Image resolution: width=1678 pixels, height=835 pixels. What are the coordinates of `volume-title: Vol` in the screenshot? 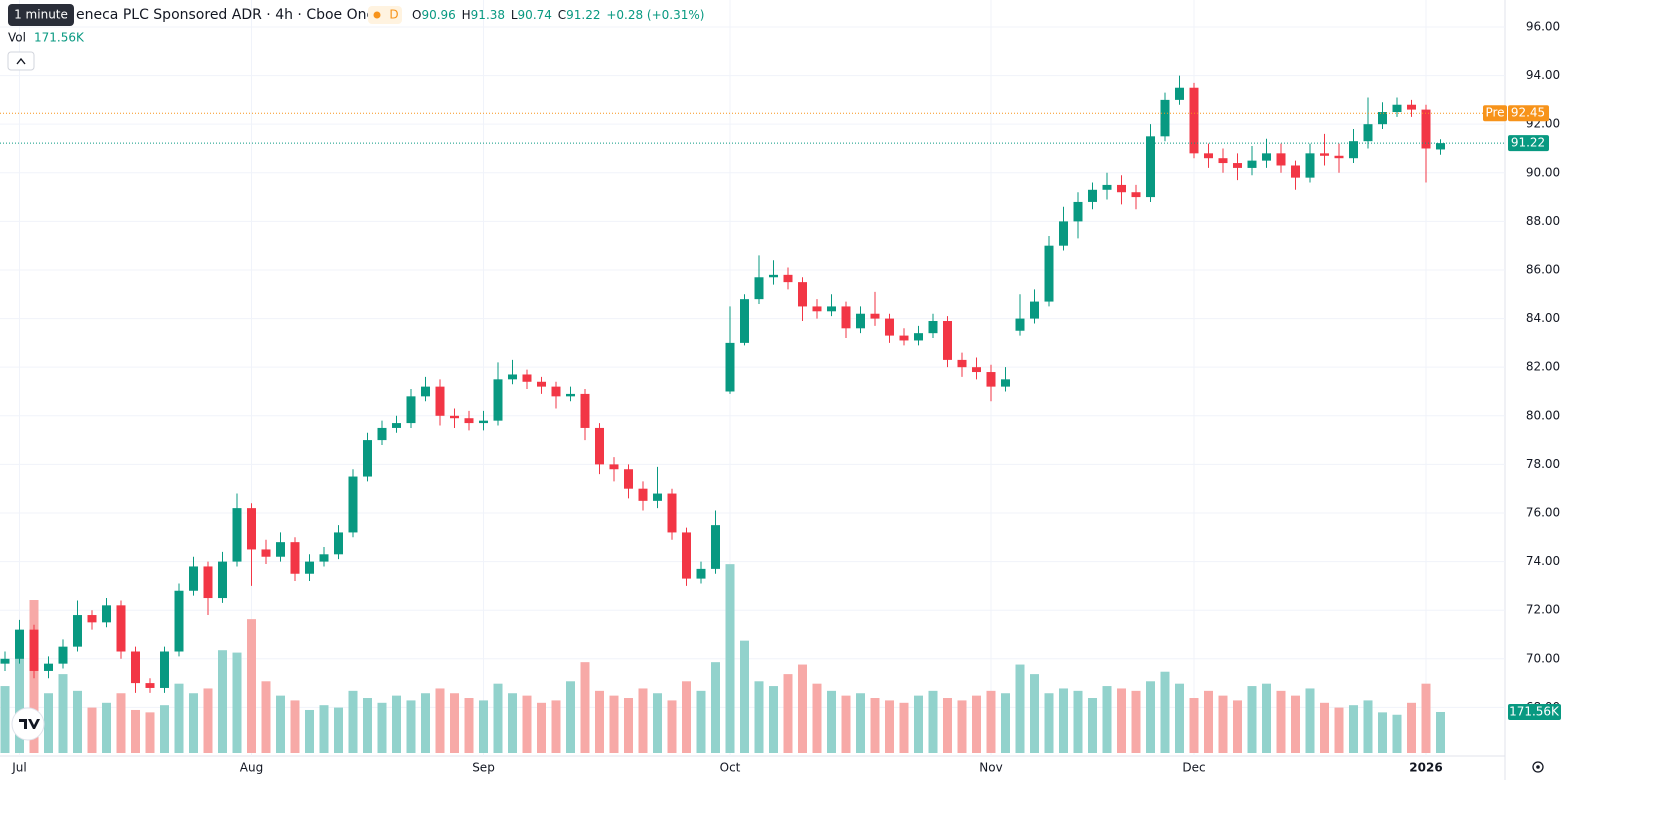 It's located at (17, 38).